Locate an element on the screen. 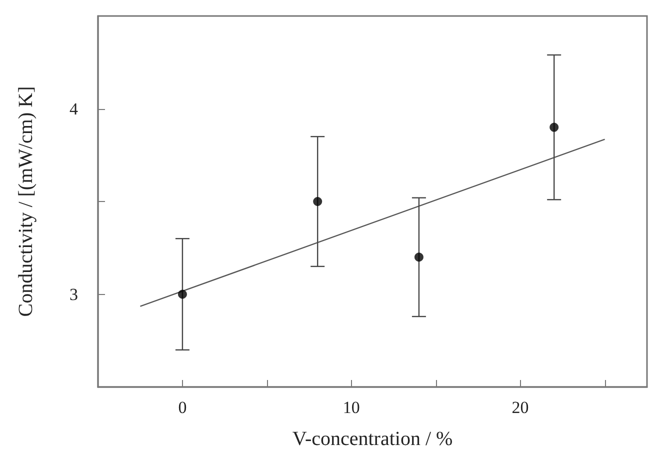  x-tick-label: 20 is located at coordinates (520, 407).